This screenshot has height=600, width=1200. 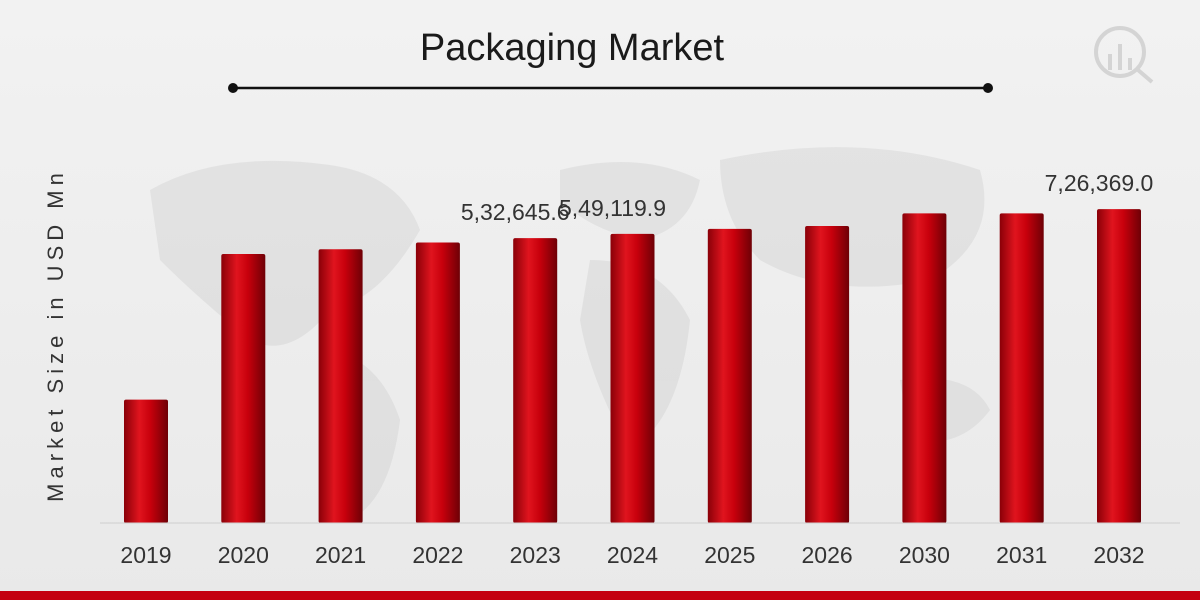 What do you see at coordinates (924, 368) in the screenshot?
I see `bar-2030` at bounding box center [924, 368].